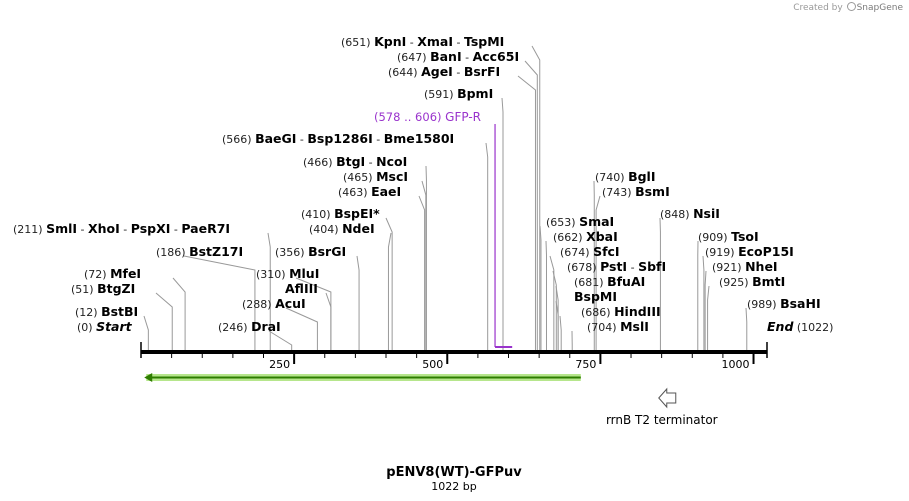 The width and height of the screenshot is (909, 501). Describe the element at coordinates (595, 296) in the screenshot. I see `site-label-bspmi: BspMI` at that location.